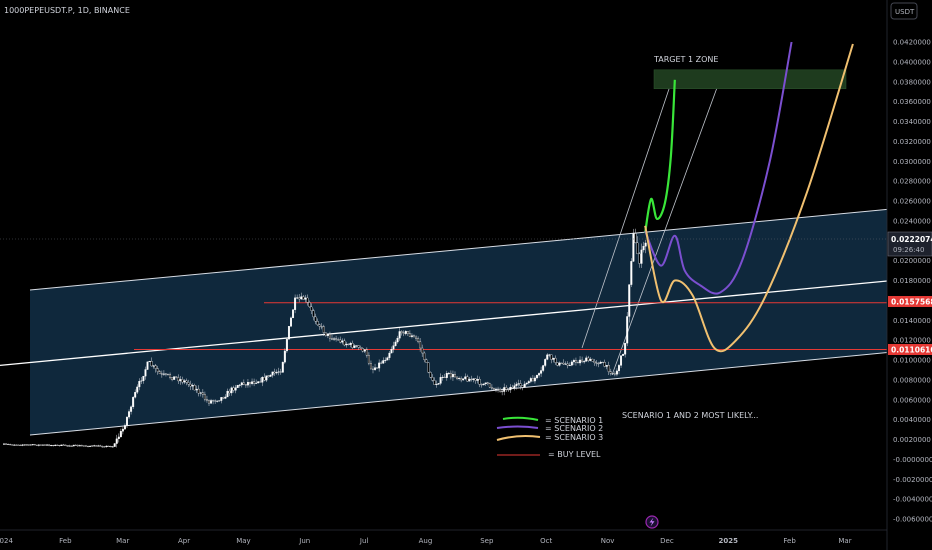 The width and height of the screenshot is (932, 550). Describe the element at coordinates (909, 275) in the screenshot. I see `price-axis` at that location.